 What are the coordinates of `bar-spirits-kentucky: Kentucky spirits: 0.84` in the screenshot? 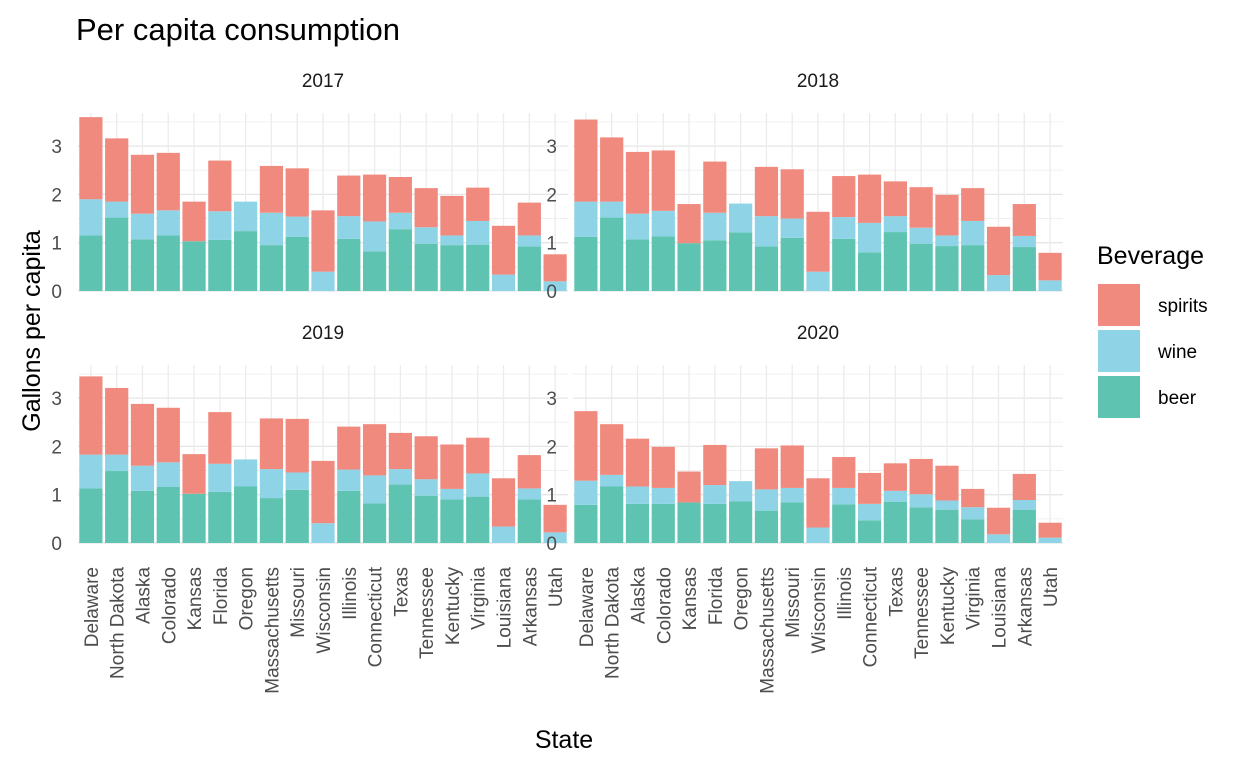 It's located at (947, 215).